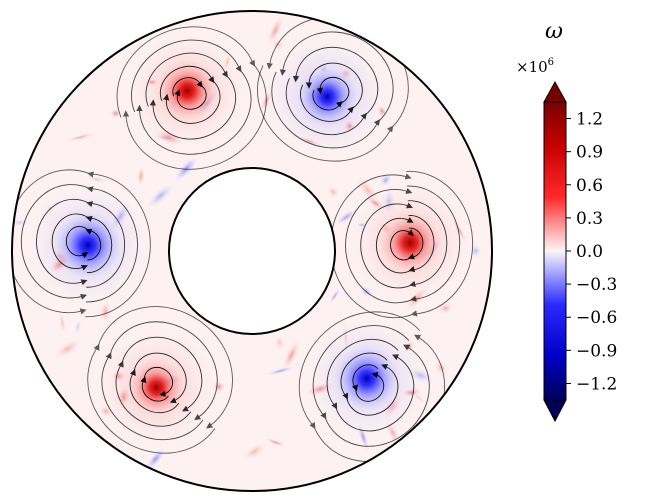 This screenshot has width=650, height=500. I want to click on colorbar-bar, so click(555, 251).